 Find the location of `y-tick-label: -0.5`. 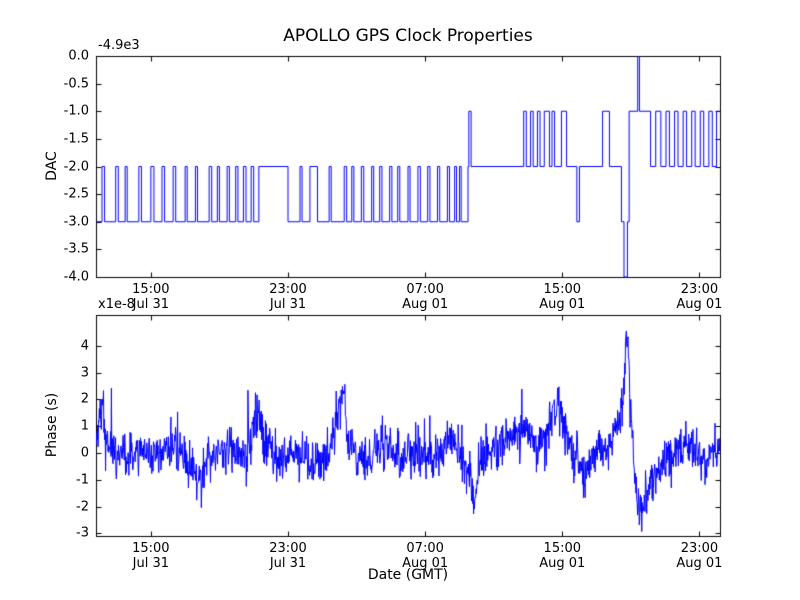

y-tick-label: -0.5 is located at coordinates (76, 84).